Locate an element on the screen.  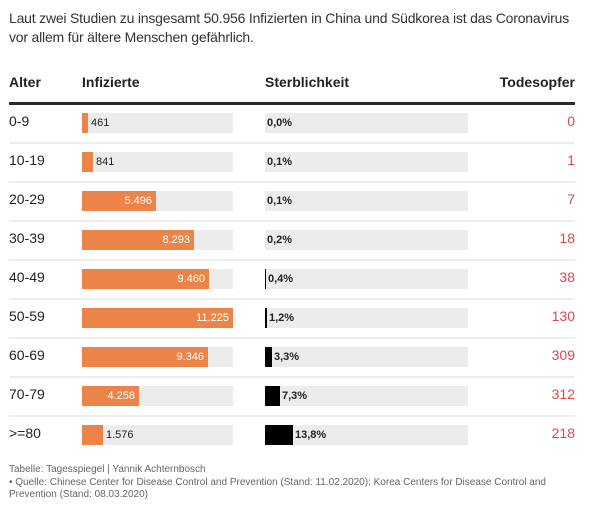
age-group-label: 70-79 is located at coordinates (27, 394).